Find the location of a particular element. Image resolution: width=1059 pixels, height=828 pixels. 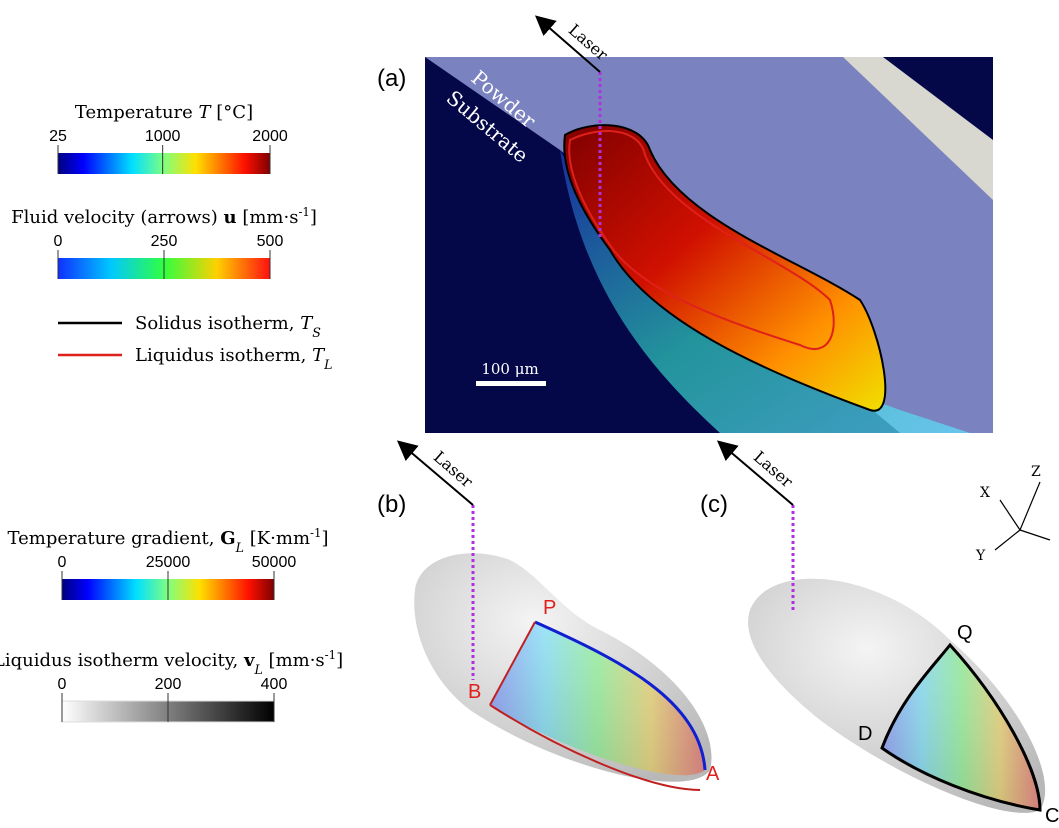

rich-text: Fluid velocity (arrows) u [mm·s-1] is located at coordinates (164, 216).